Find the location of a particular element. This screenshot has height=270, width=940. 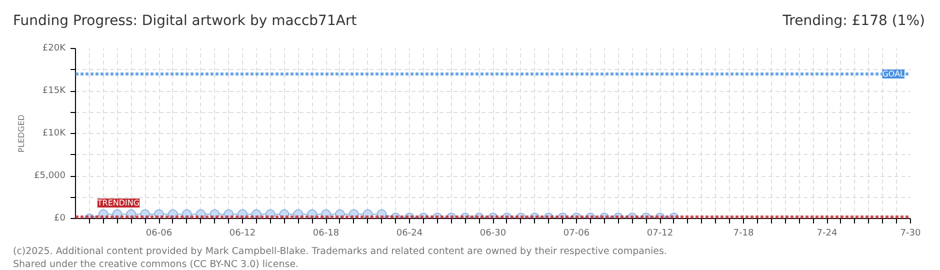

text: (c)2025. Additional content provided by Mark Campbell-Blake. Trademarks and related content are owned by their respective companies. is located at coordinates (340, 251).